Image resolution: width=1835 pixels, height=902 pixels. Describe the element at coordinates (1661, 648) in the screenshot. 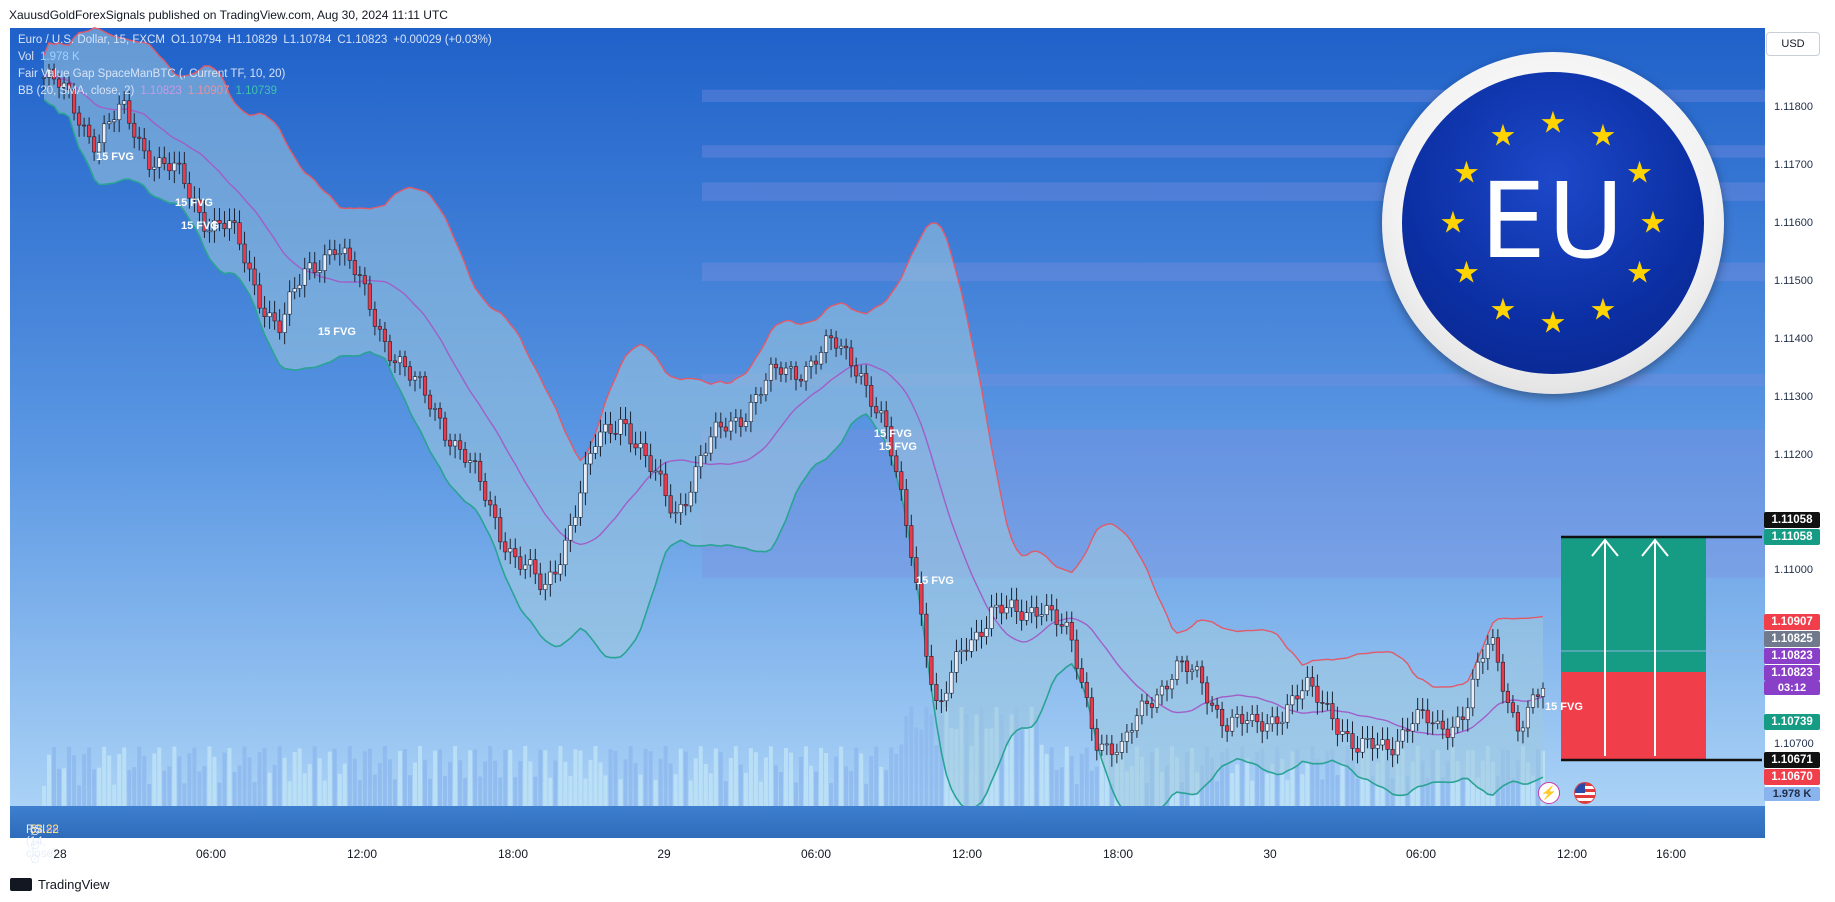

I see `long-position-tool` at that location.